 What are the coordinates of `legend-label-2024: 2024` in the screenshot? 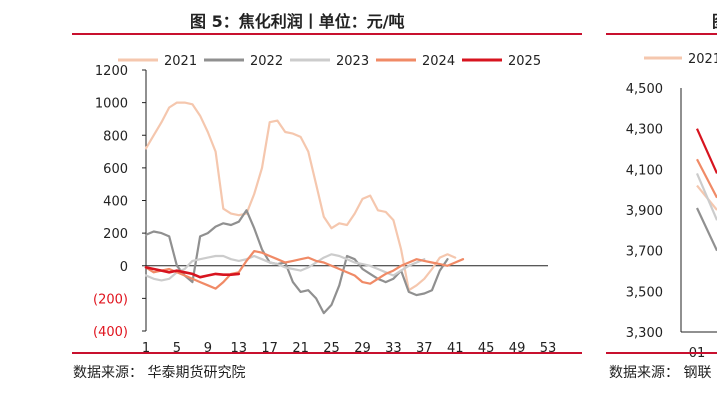 It's located at (438, 61).